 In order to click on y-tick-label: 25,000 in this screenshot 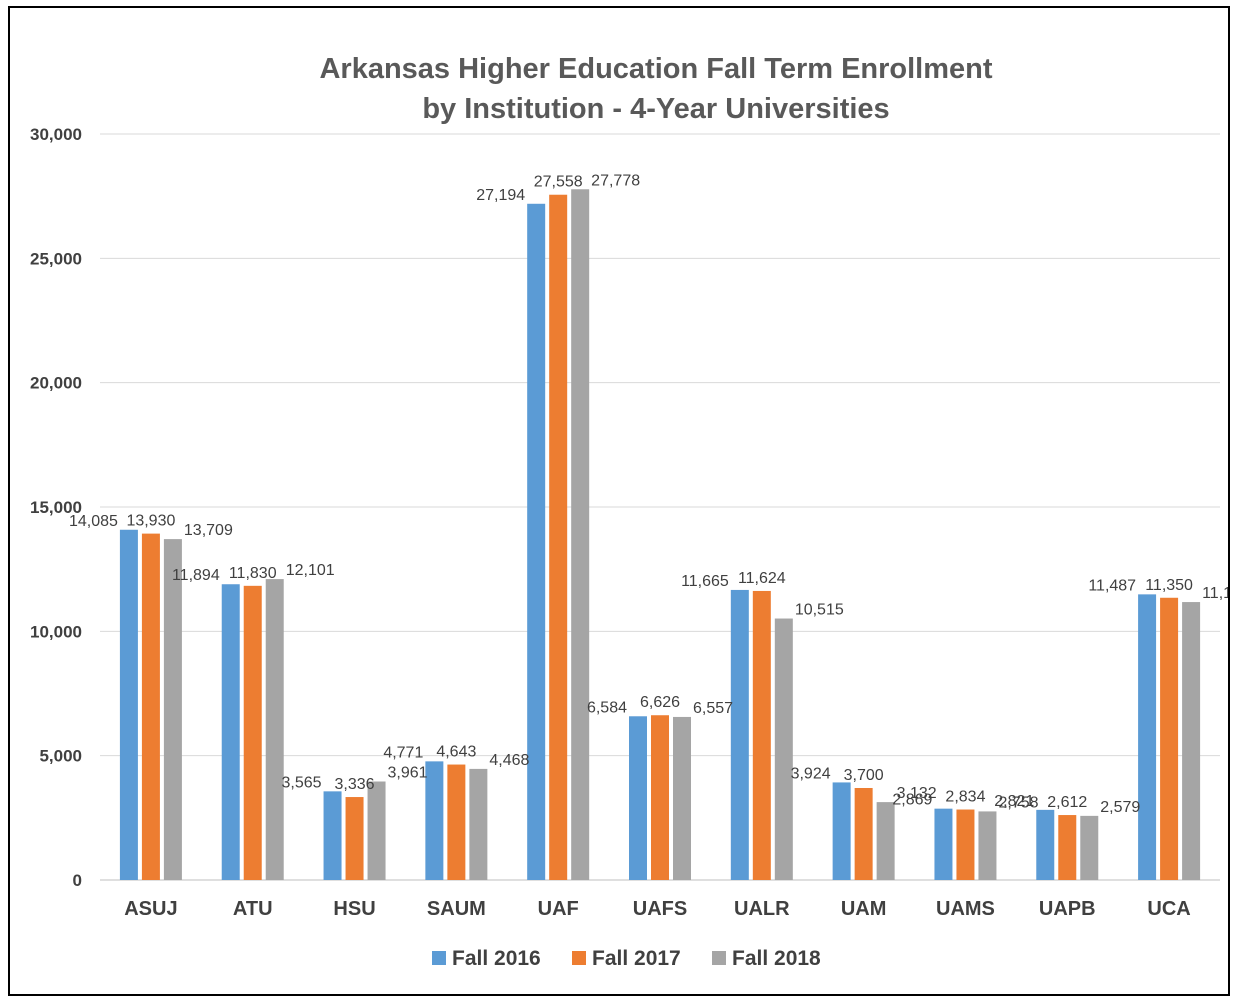, I will do `click(56, 258)`.